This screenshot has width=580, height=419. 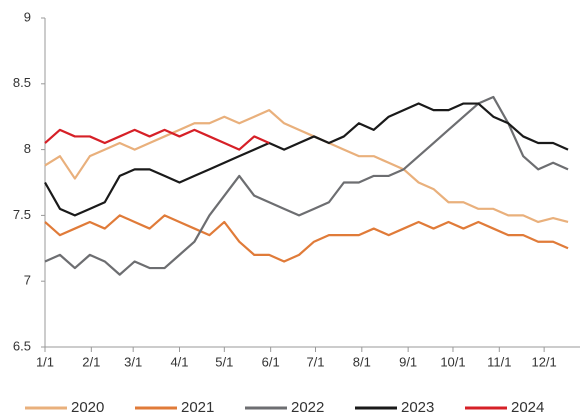 What do you see at coordinates (27, 280) in the screenshot?
I see `y-tick-label: 7` at bounding box center [27, 280].